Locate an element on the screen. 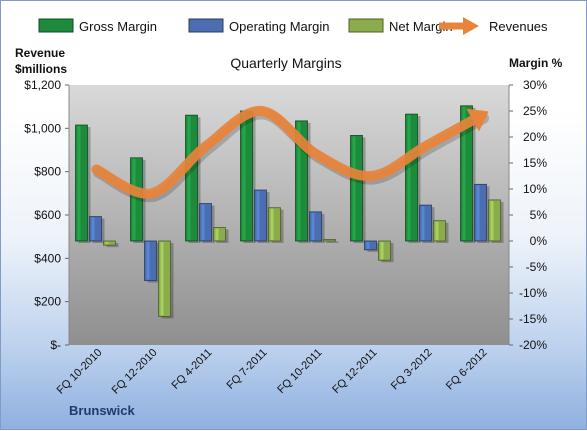 The width and height of the screenshot is (587, 431). chart-title: Quarterly Margins is located at coordinates (285, 63).